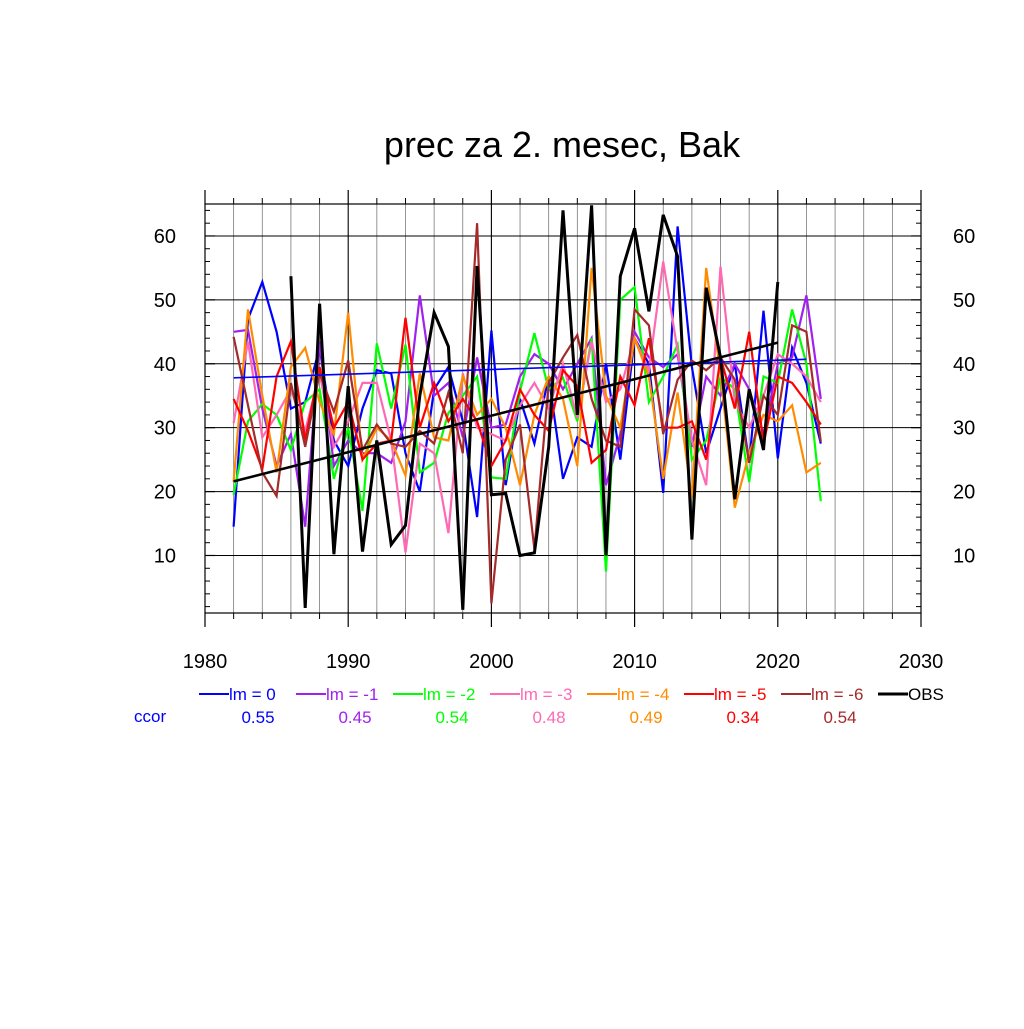 The height and width of the screenshot is (1029, 1024). Describe the element at coordinates (348, 662) in the screenshot. I see `x-tick-label: 1990` at that location.